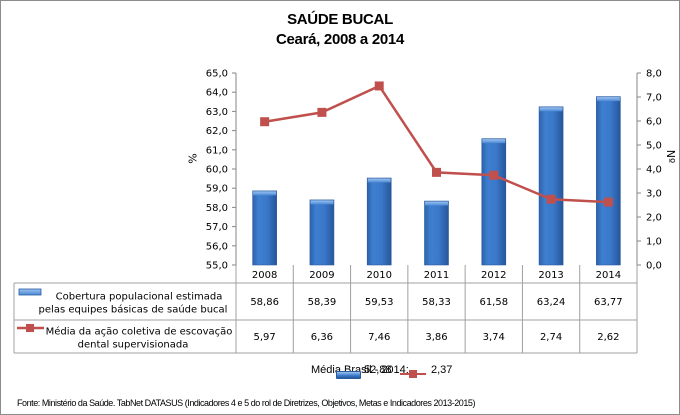  I want to click on left-axis-tick-label: 60,0, so click(217, 170).